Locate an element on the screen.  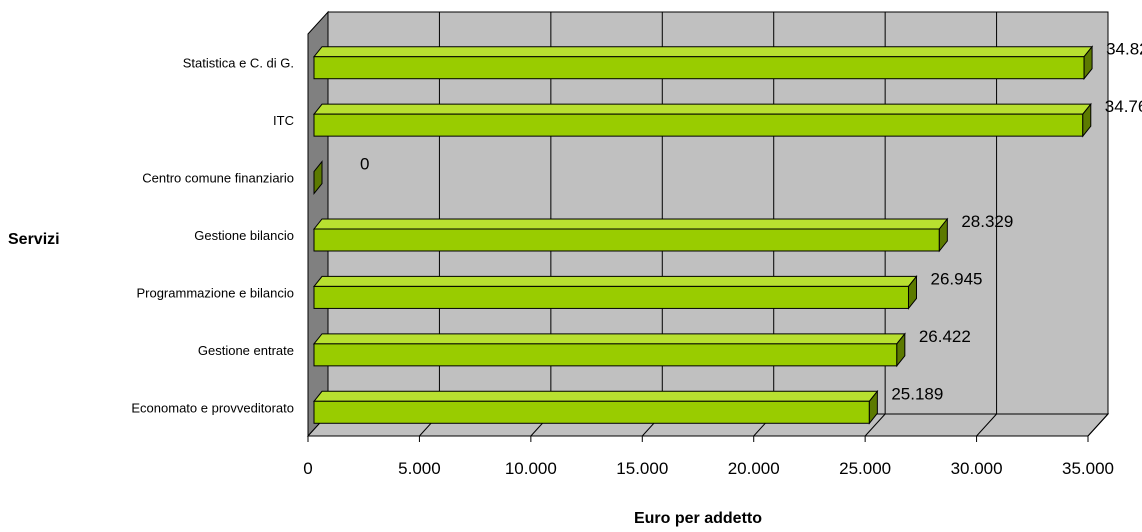
category-label: Gestione entrate is located at coordinates (246, 350).